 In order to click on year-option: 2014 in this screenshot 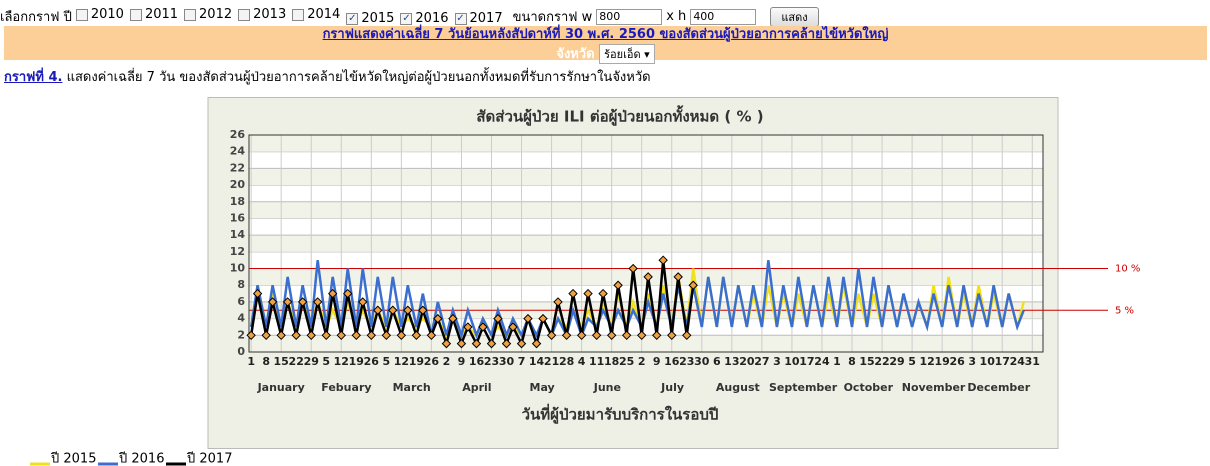, I will do `click(316, 14)`.